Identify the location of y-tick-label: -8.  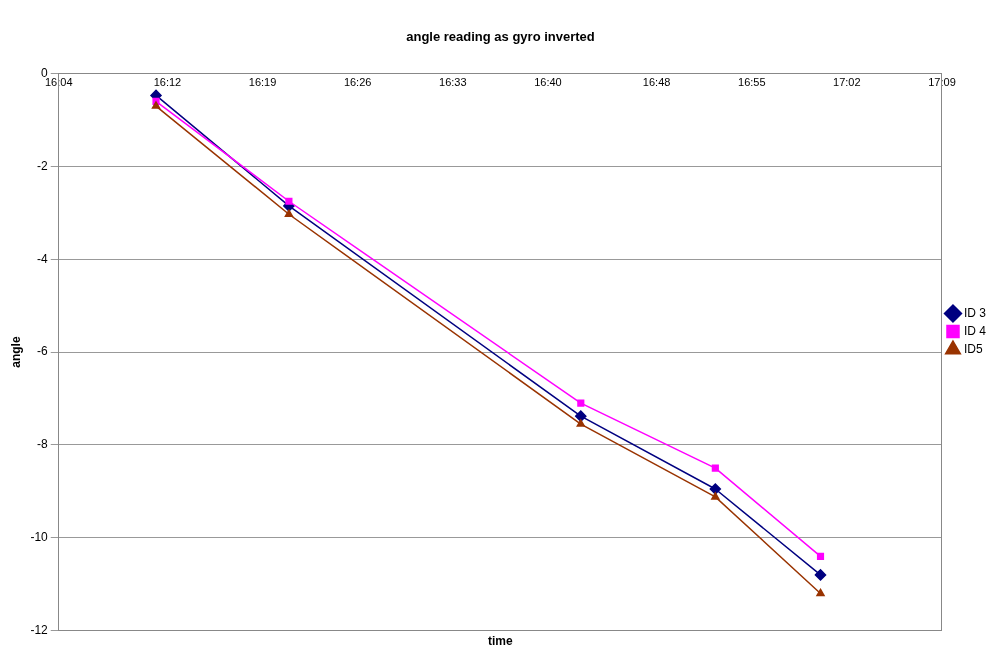
(43, 444).